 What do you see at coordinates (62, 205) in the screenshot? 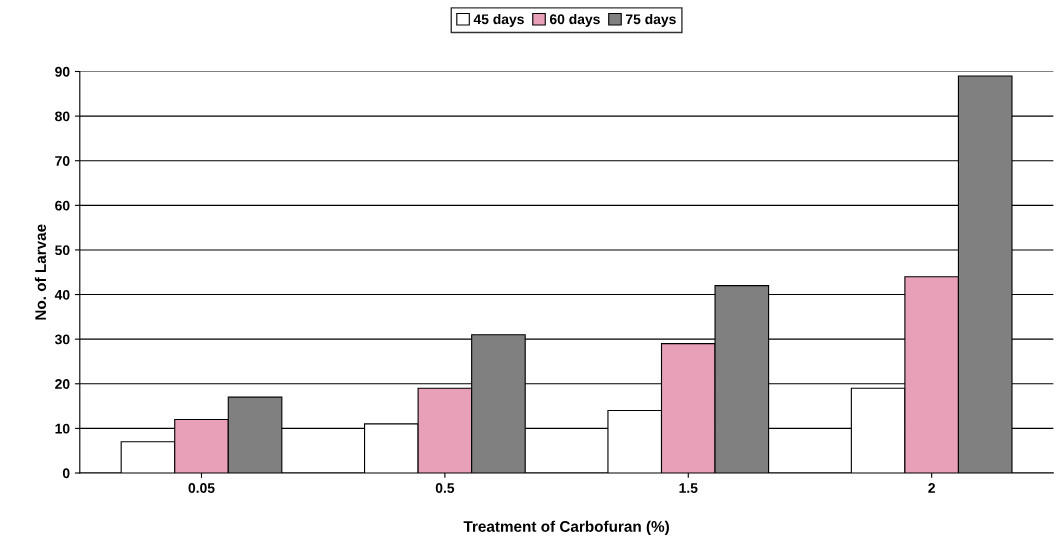
I see `y-tick-label: 60` at bounding box center [62, 205].